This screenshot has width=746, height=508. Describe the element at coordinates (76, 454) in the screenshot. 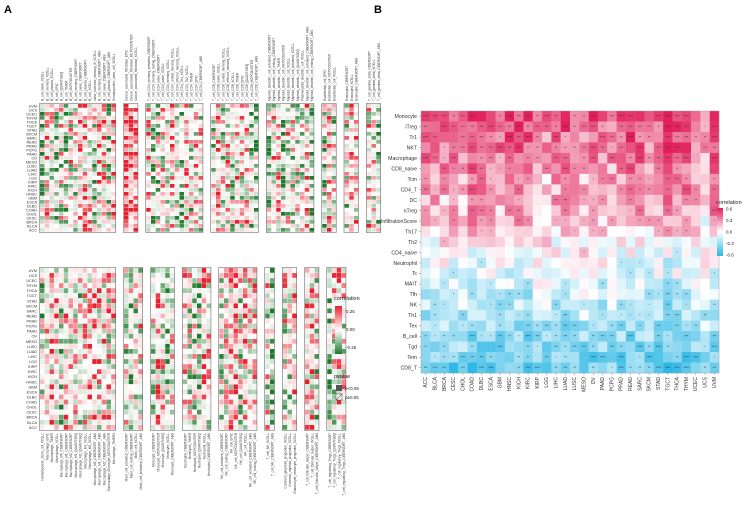

I see `a-col-label: Macrophage_M1_QUANTISEQ` at that location.